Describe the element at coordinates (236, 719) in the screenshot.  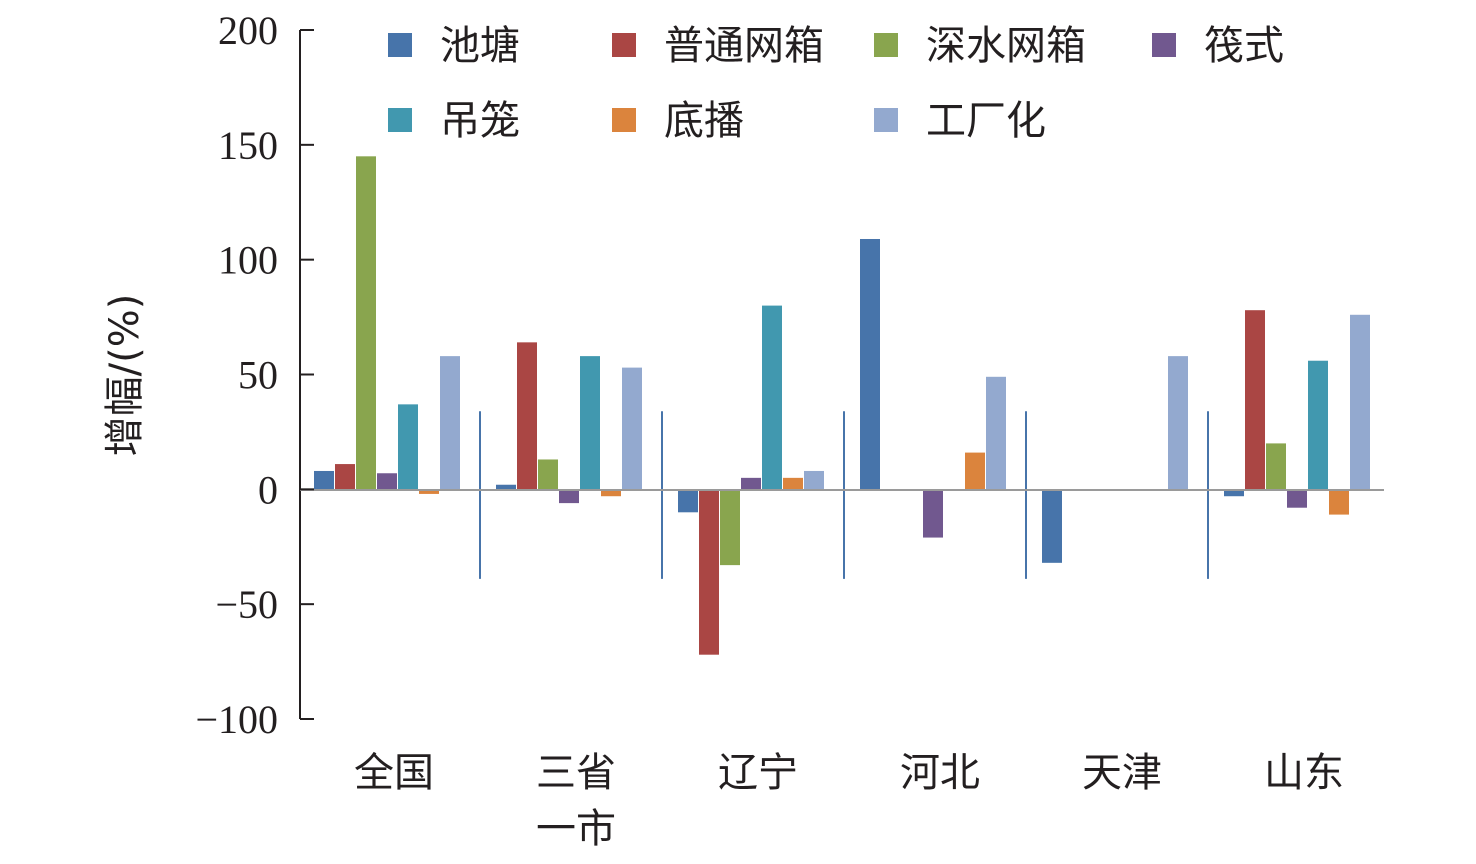
I see `y-tick-label: −100` at that location.